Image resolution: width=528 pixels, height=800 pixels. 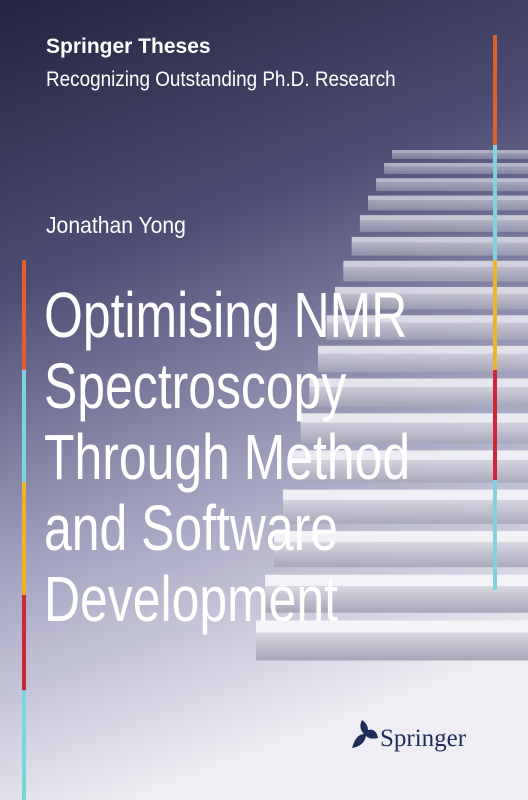 I want to click on right-stripe, so click(x=495, y=312).